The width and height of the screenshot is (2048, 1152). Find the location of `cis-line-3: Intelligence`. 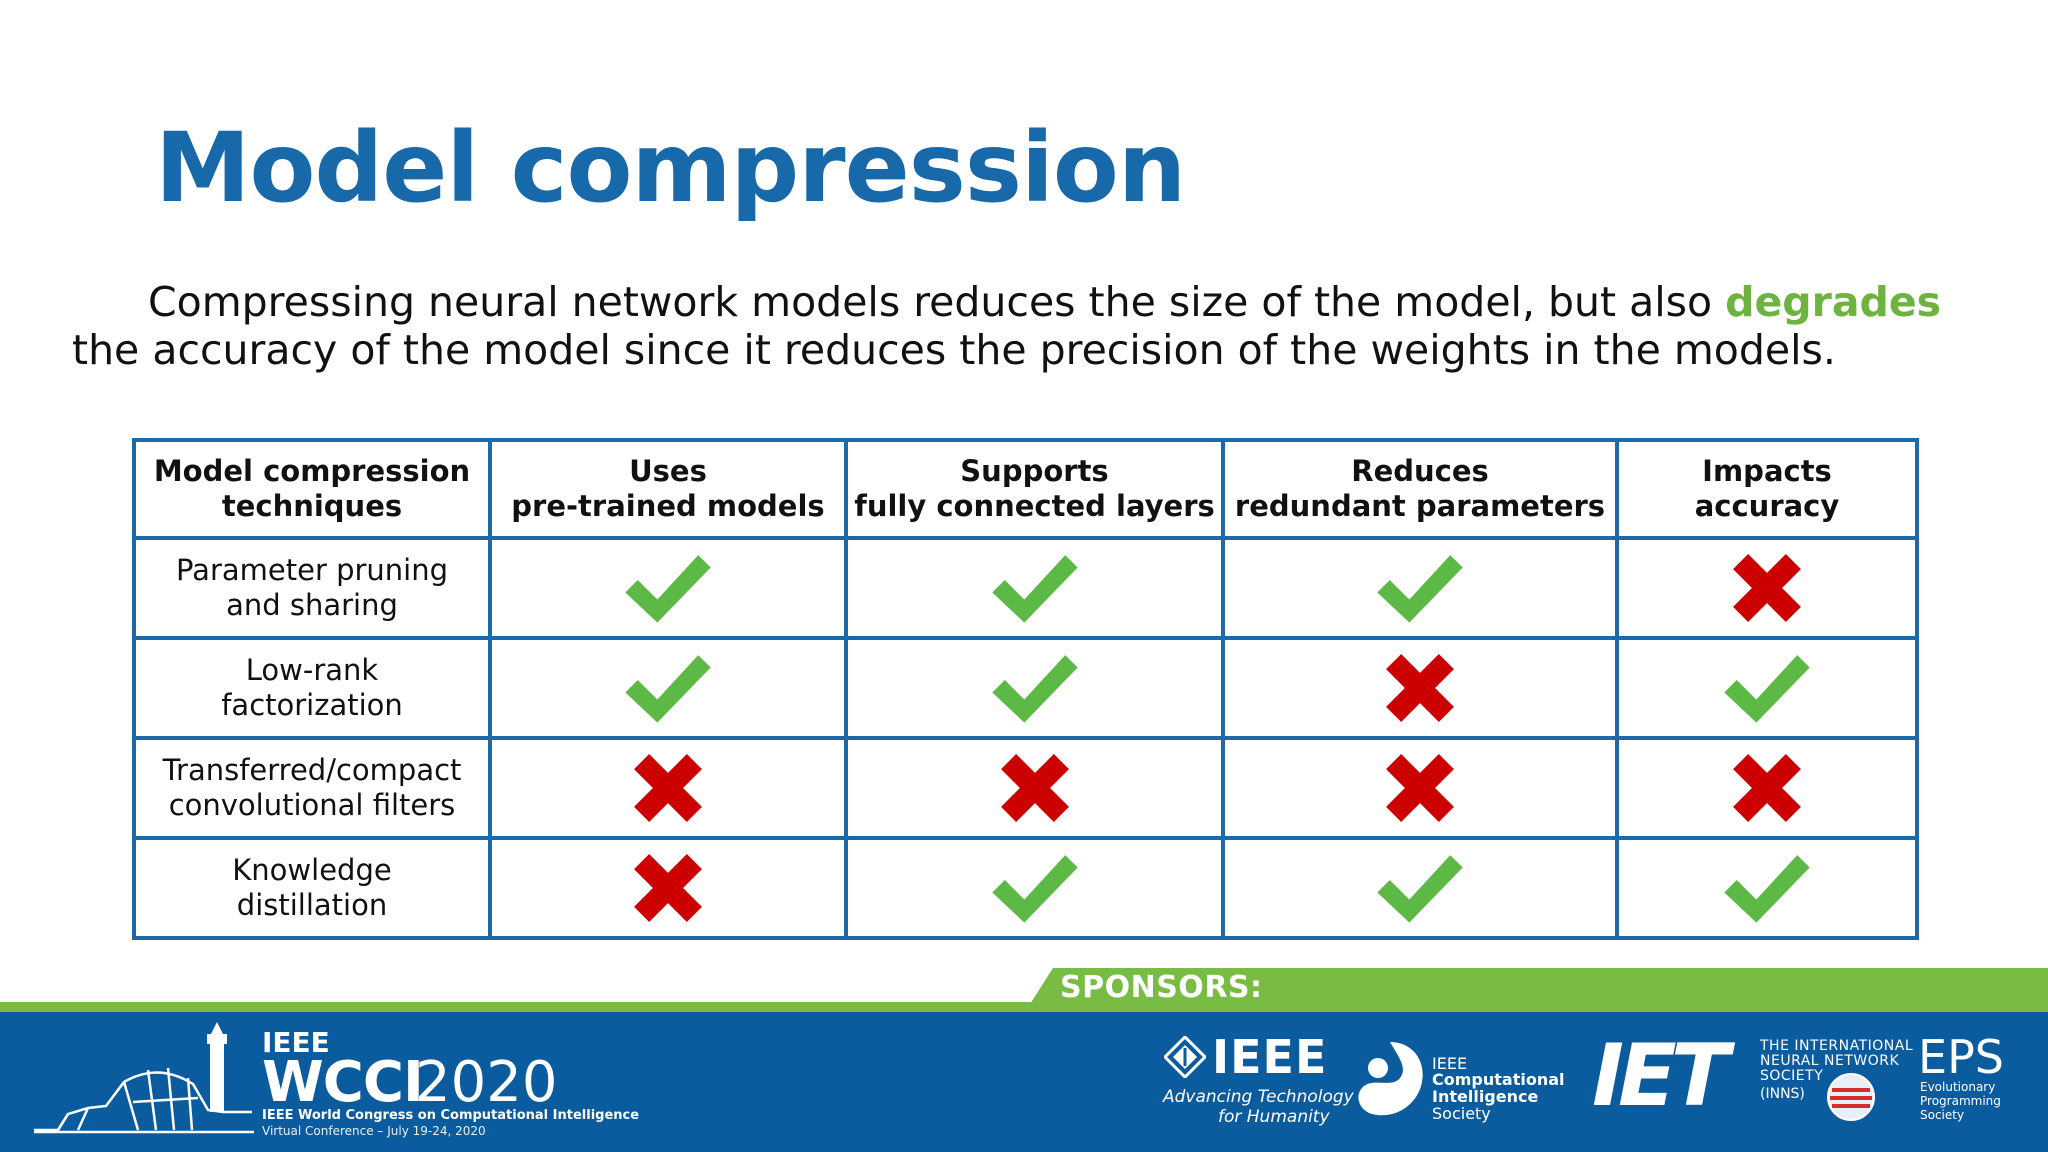

cis-line-3: Intelligence is located at coordinates (1485, 1096).